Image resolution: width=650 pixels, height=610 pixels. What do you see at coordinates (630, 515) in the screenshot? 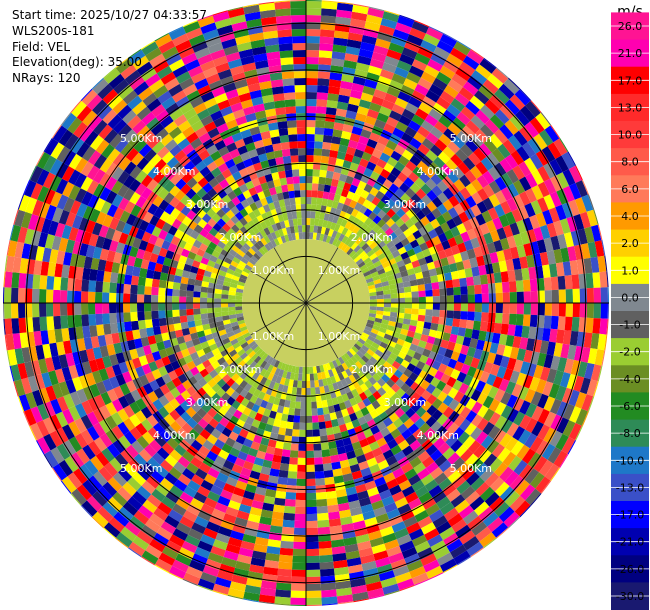
I see `colorbar-tick-label: -17.0` at bounding box center [630, 515].